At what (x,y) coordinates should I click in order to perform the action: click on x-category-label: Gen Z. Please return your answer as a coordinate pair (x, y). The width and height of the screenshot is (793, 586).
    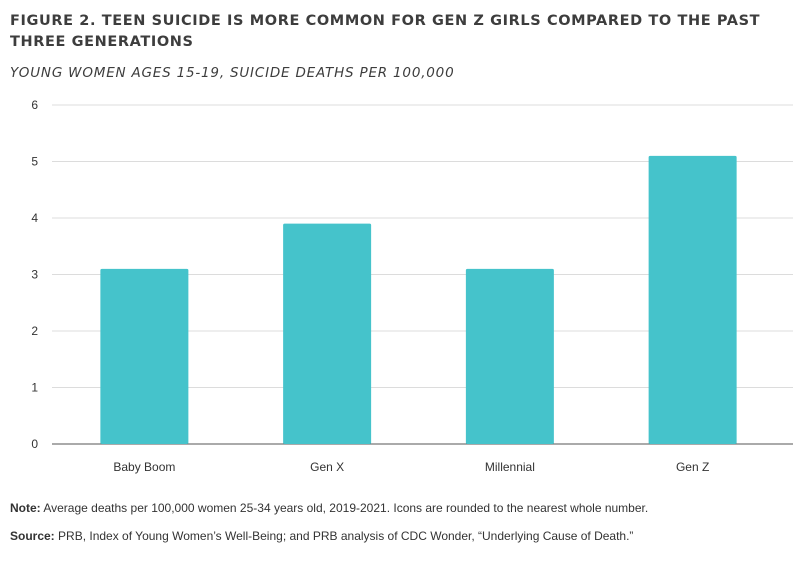
    Looking at the image, I should click on (692, 467).